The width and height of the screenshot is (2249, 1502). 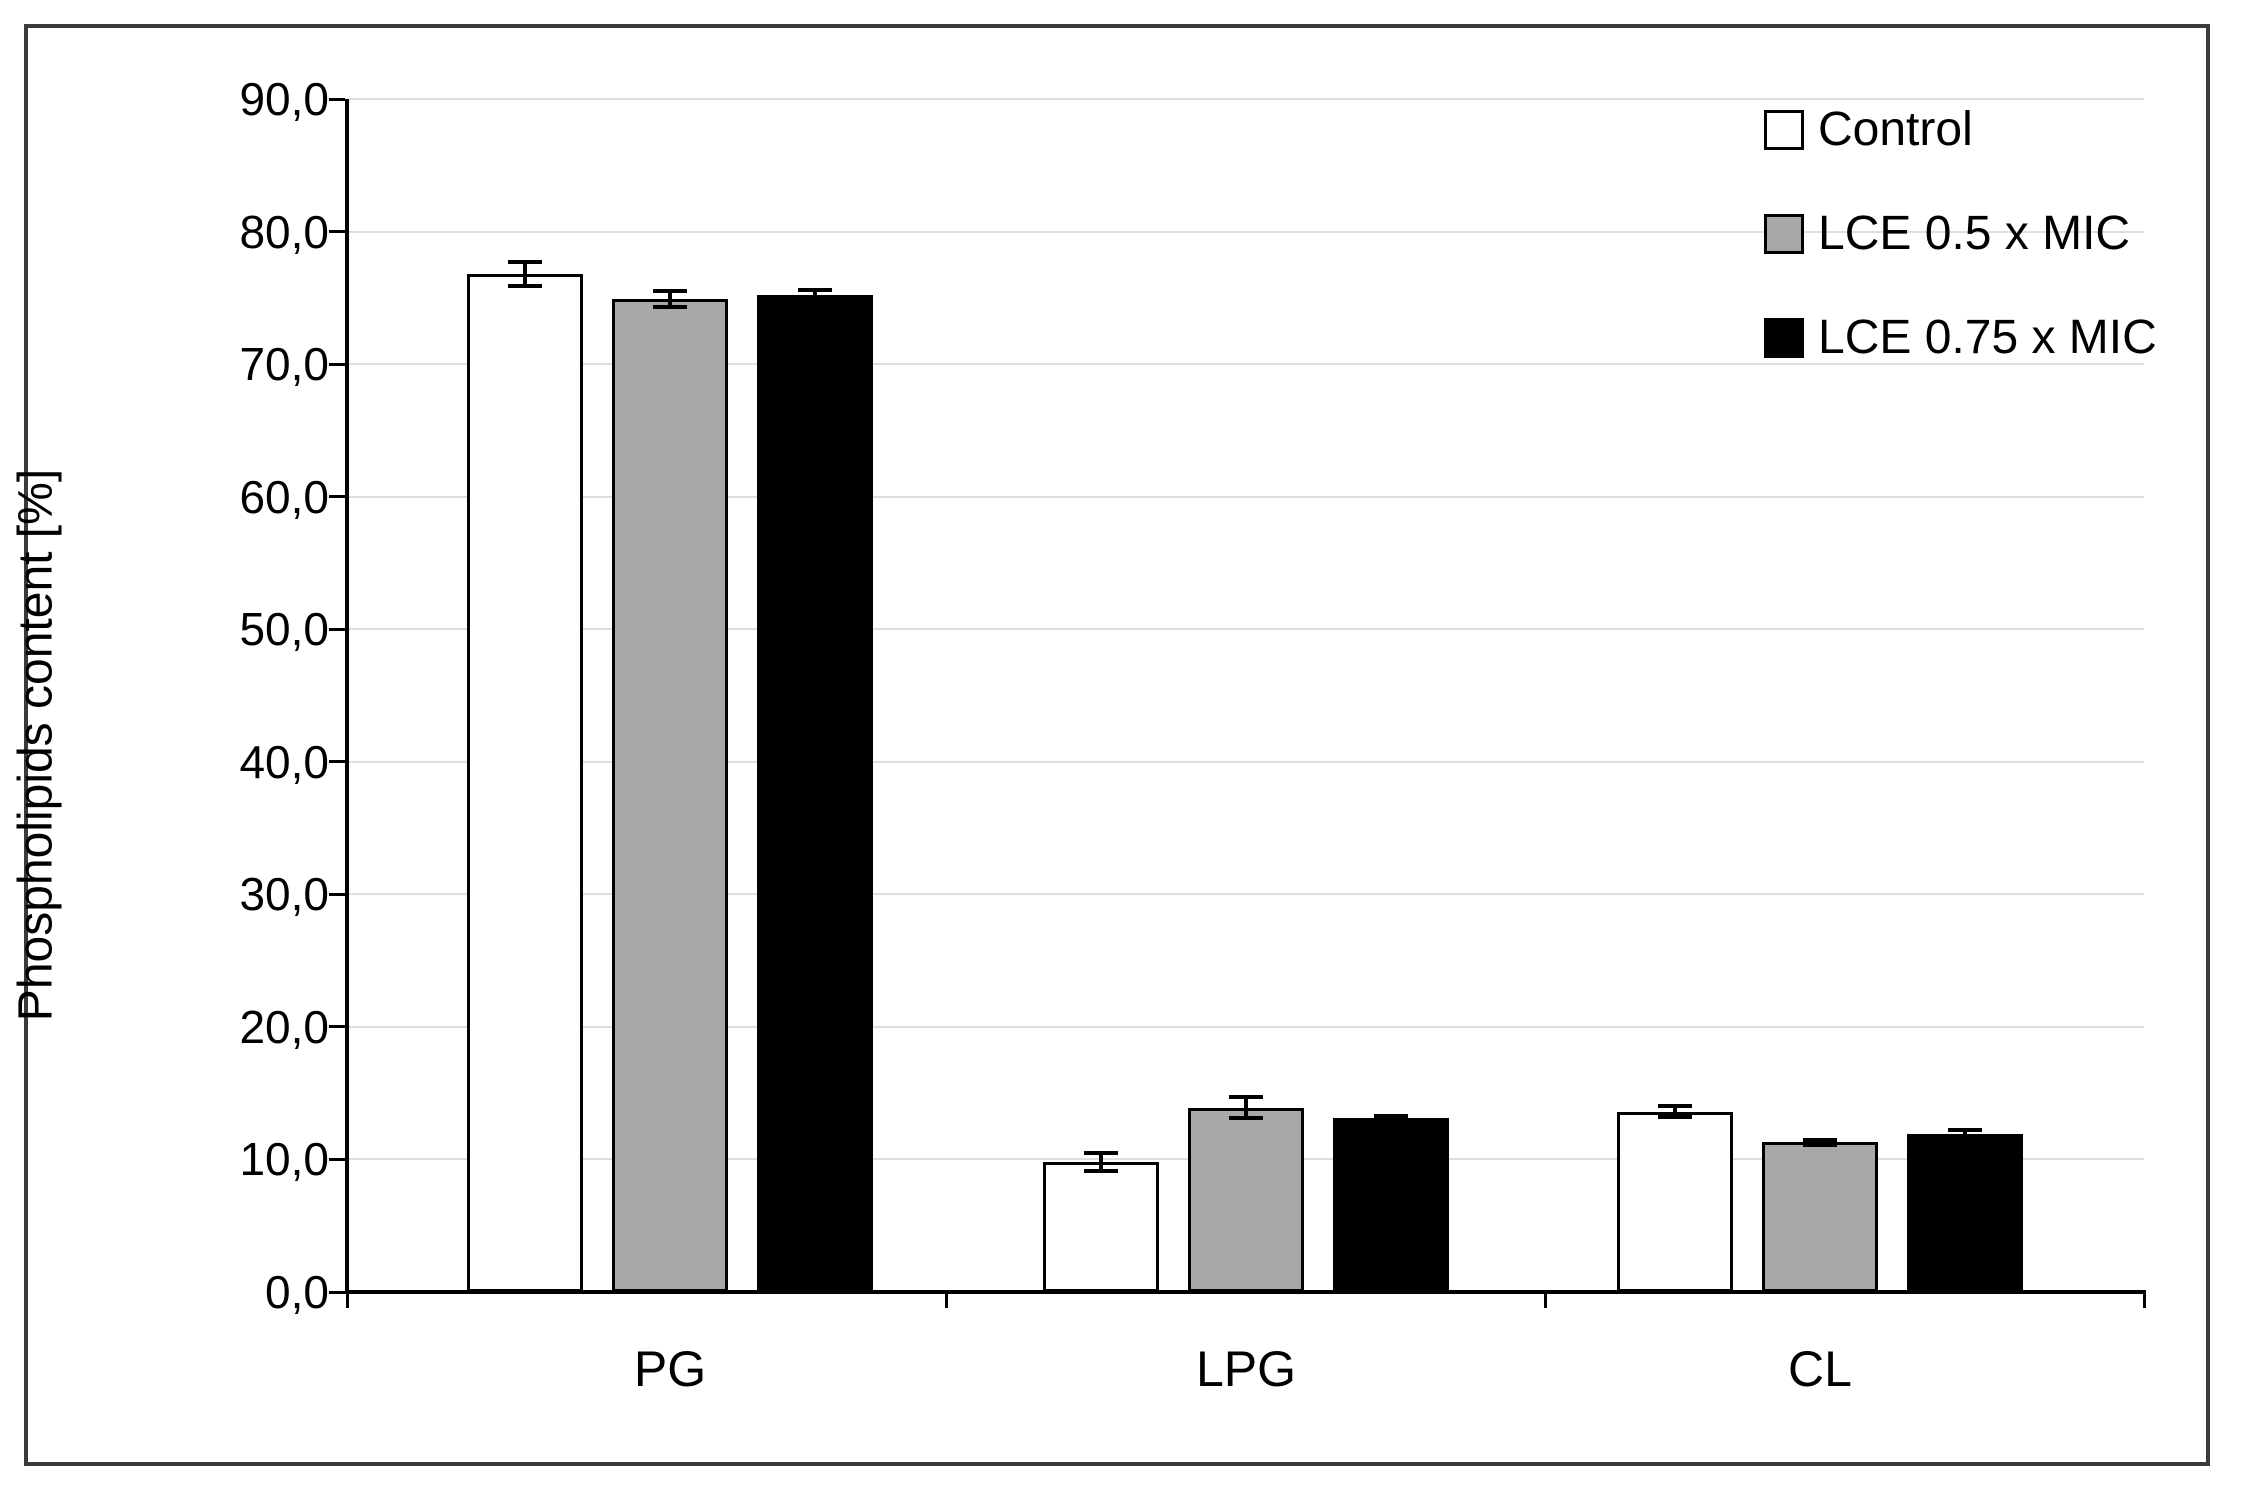 I want to click on legend-label-1: LCE 0.5 x MIC, so click(x=1974, y=233).